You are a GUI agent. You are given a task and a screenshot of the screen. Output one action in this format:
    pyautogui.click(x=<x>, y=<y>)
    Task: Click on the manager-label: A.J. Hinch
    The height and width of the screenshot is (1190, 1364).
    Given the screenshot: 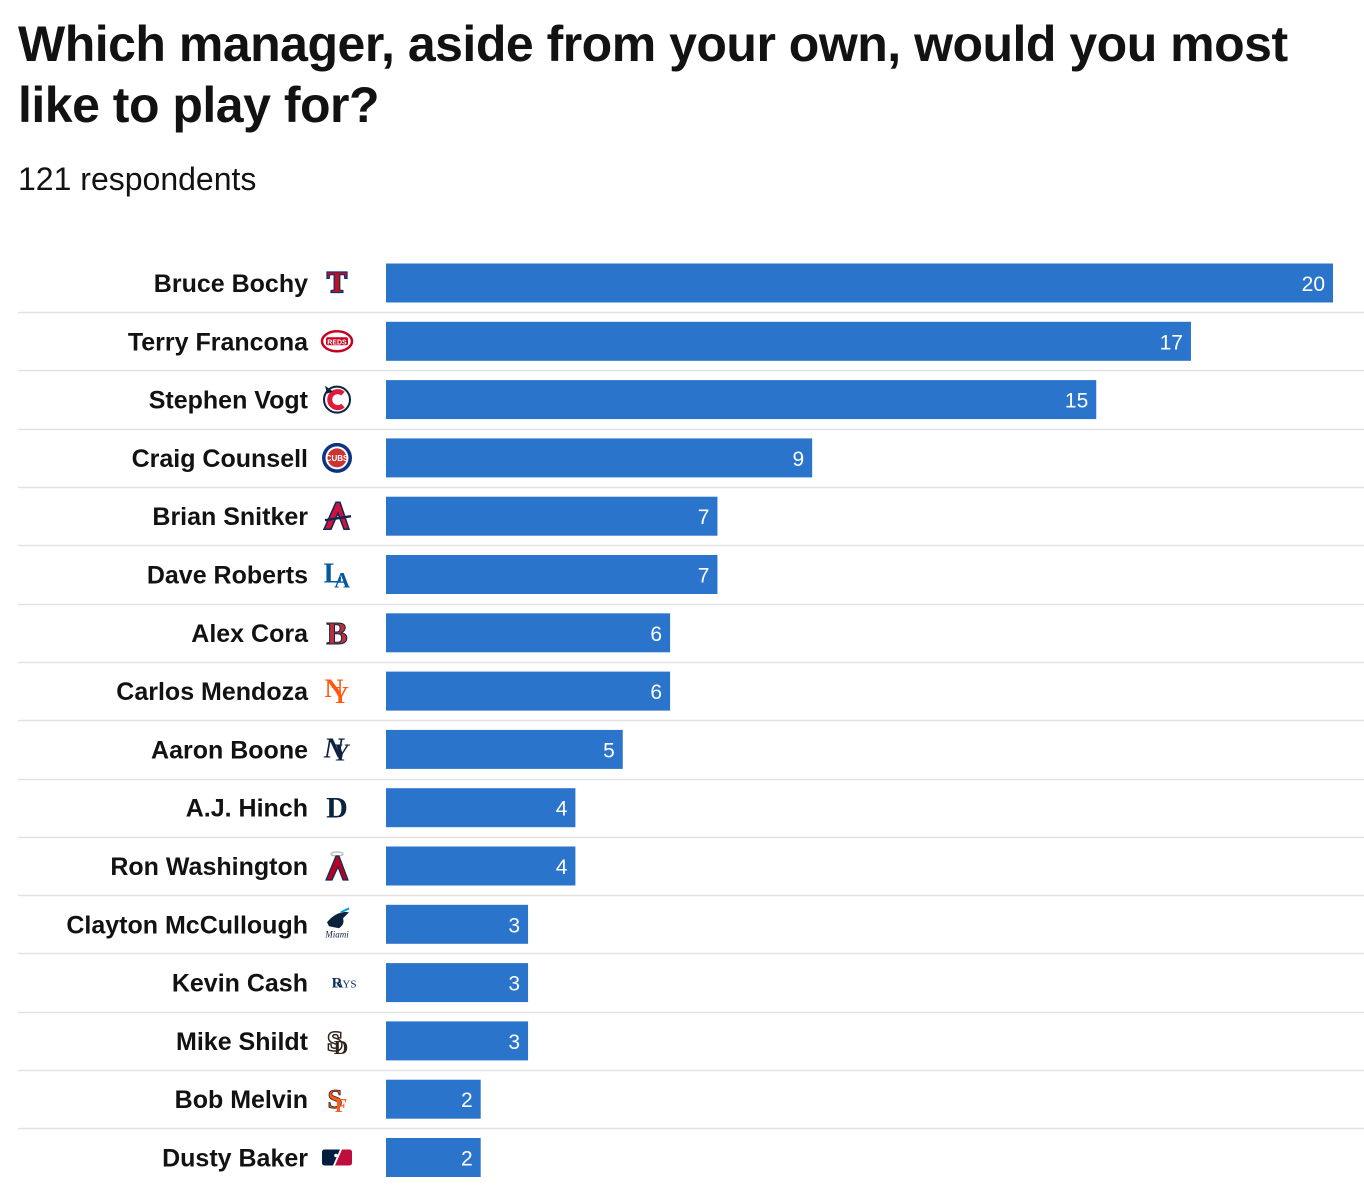 What is the action you would take?
    pyautogui.click(x=247, y=809)
    